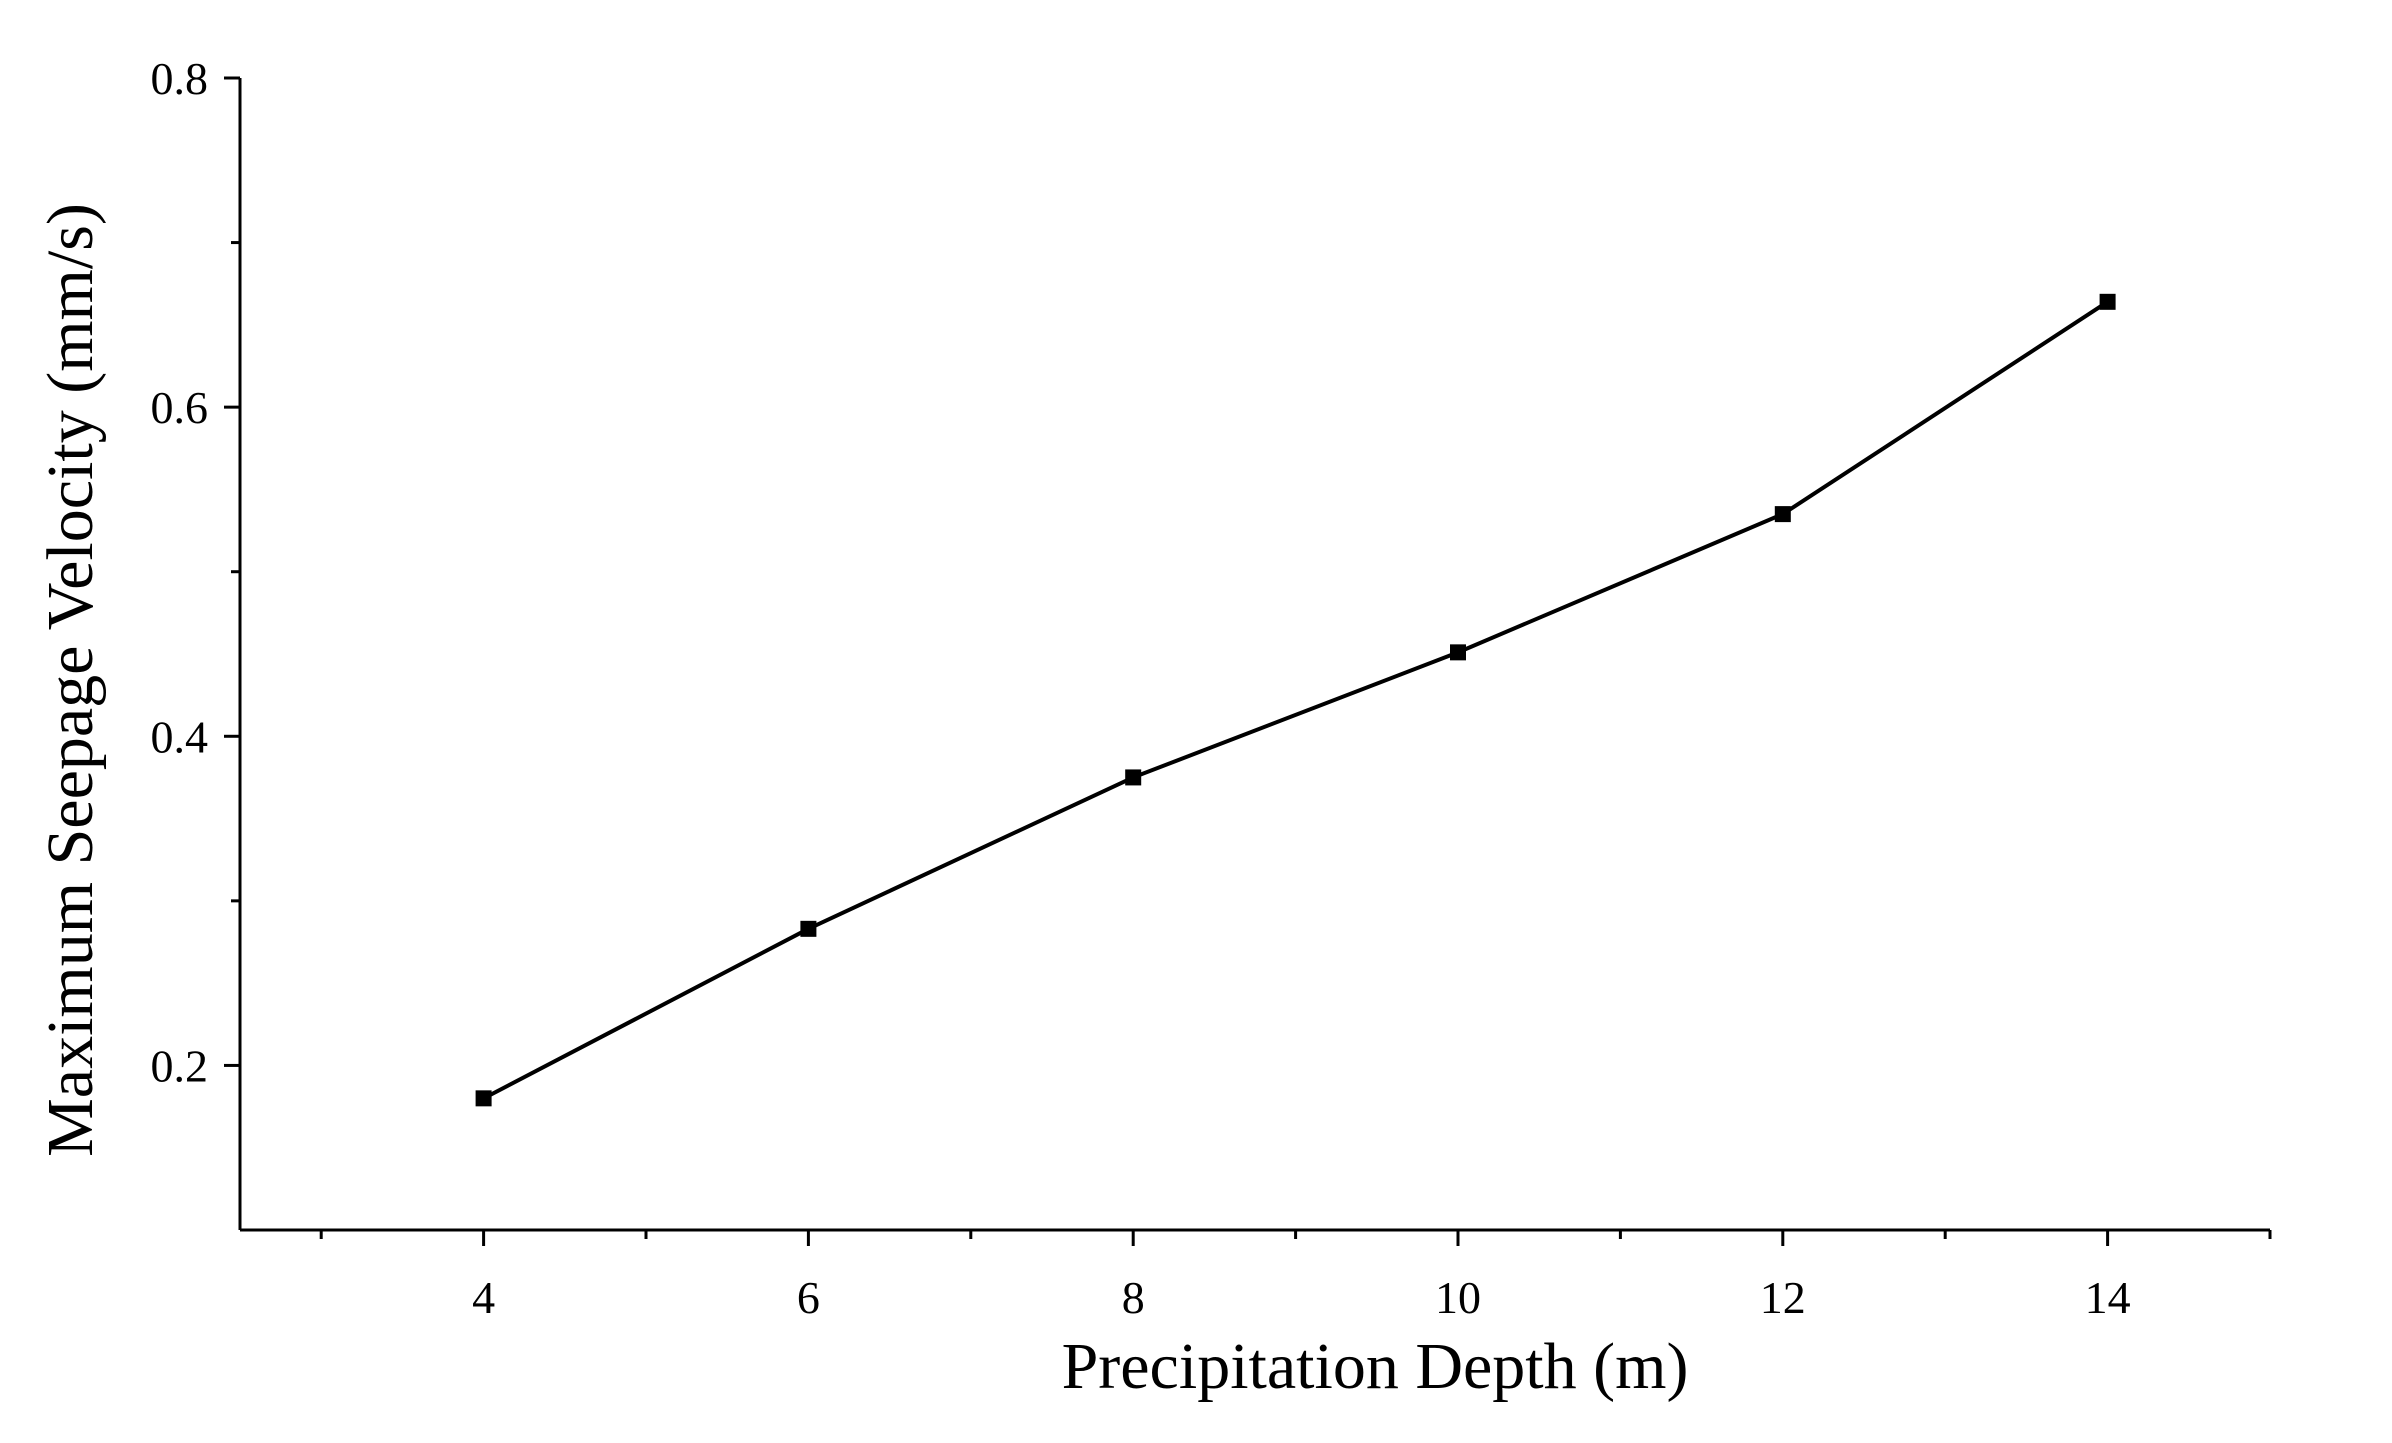  Describe the element at coordinates (808, 1297) in the screenshot. I see `x-tick-label: 6` at that location.